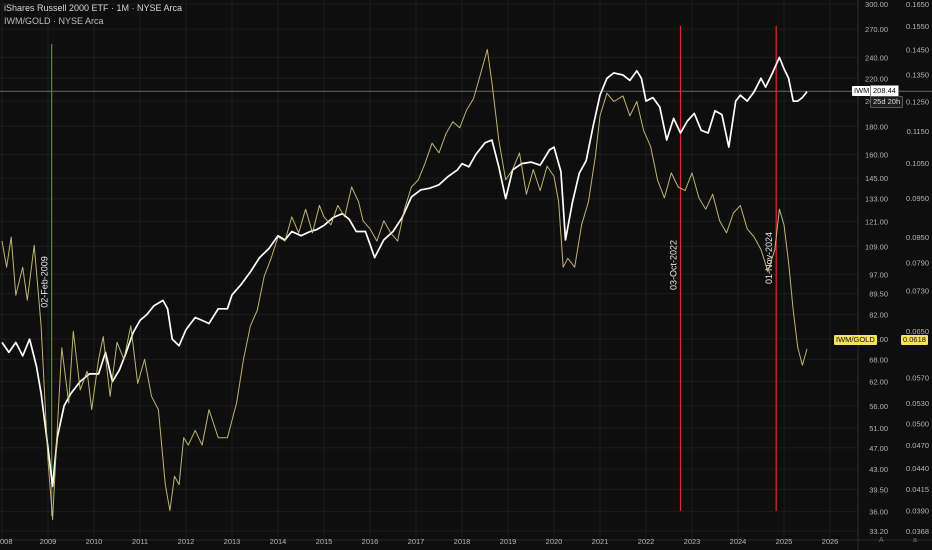  Describe the element at coordinates (917, 531) in the screenshot. I see `right-scale-tick-label: 0.0368` at that location.